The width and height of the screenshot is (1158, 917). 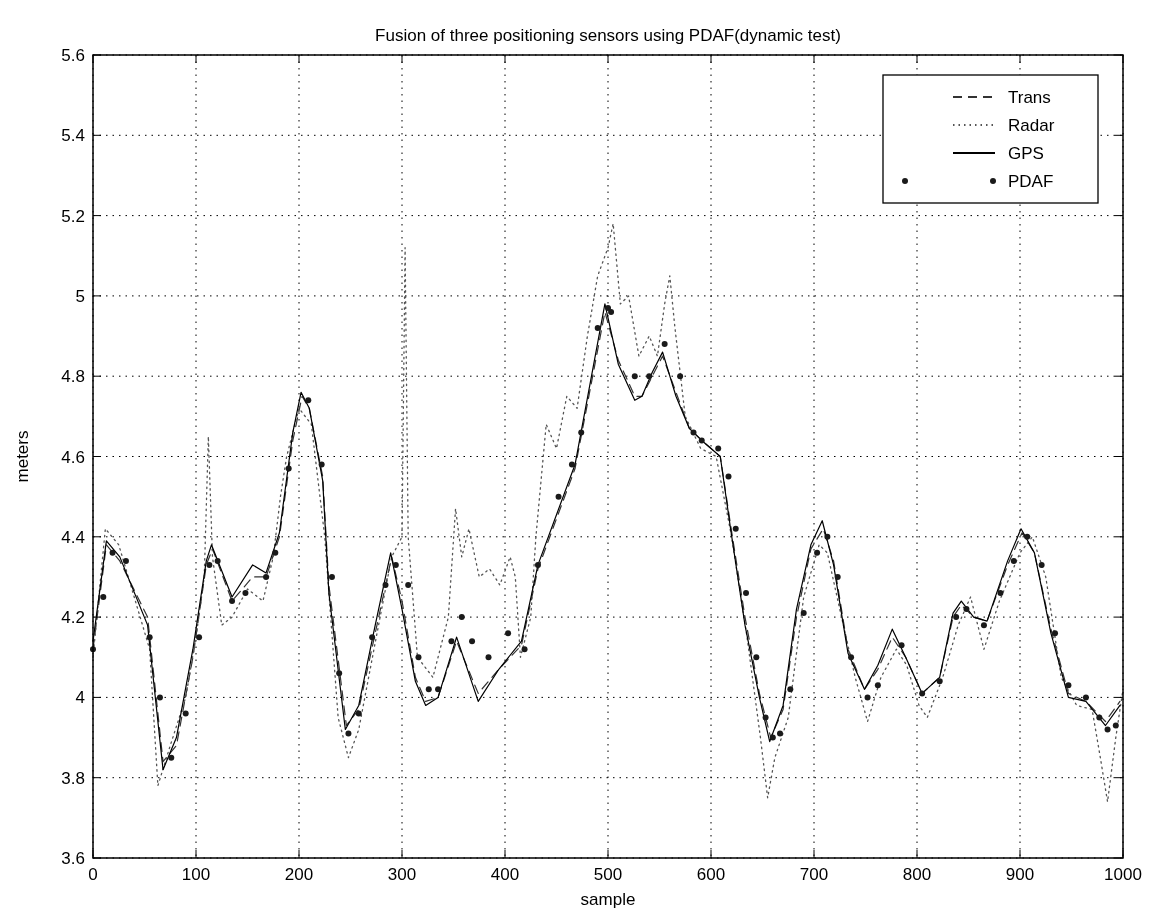 What do you see at coordinates (711, 874) in the screenshot?
I see `x-tick-label: 600` at bounding box center [711, 874].